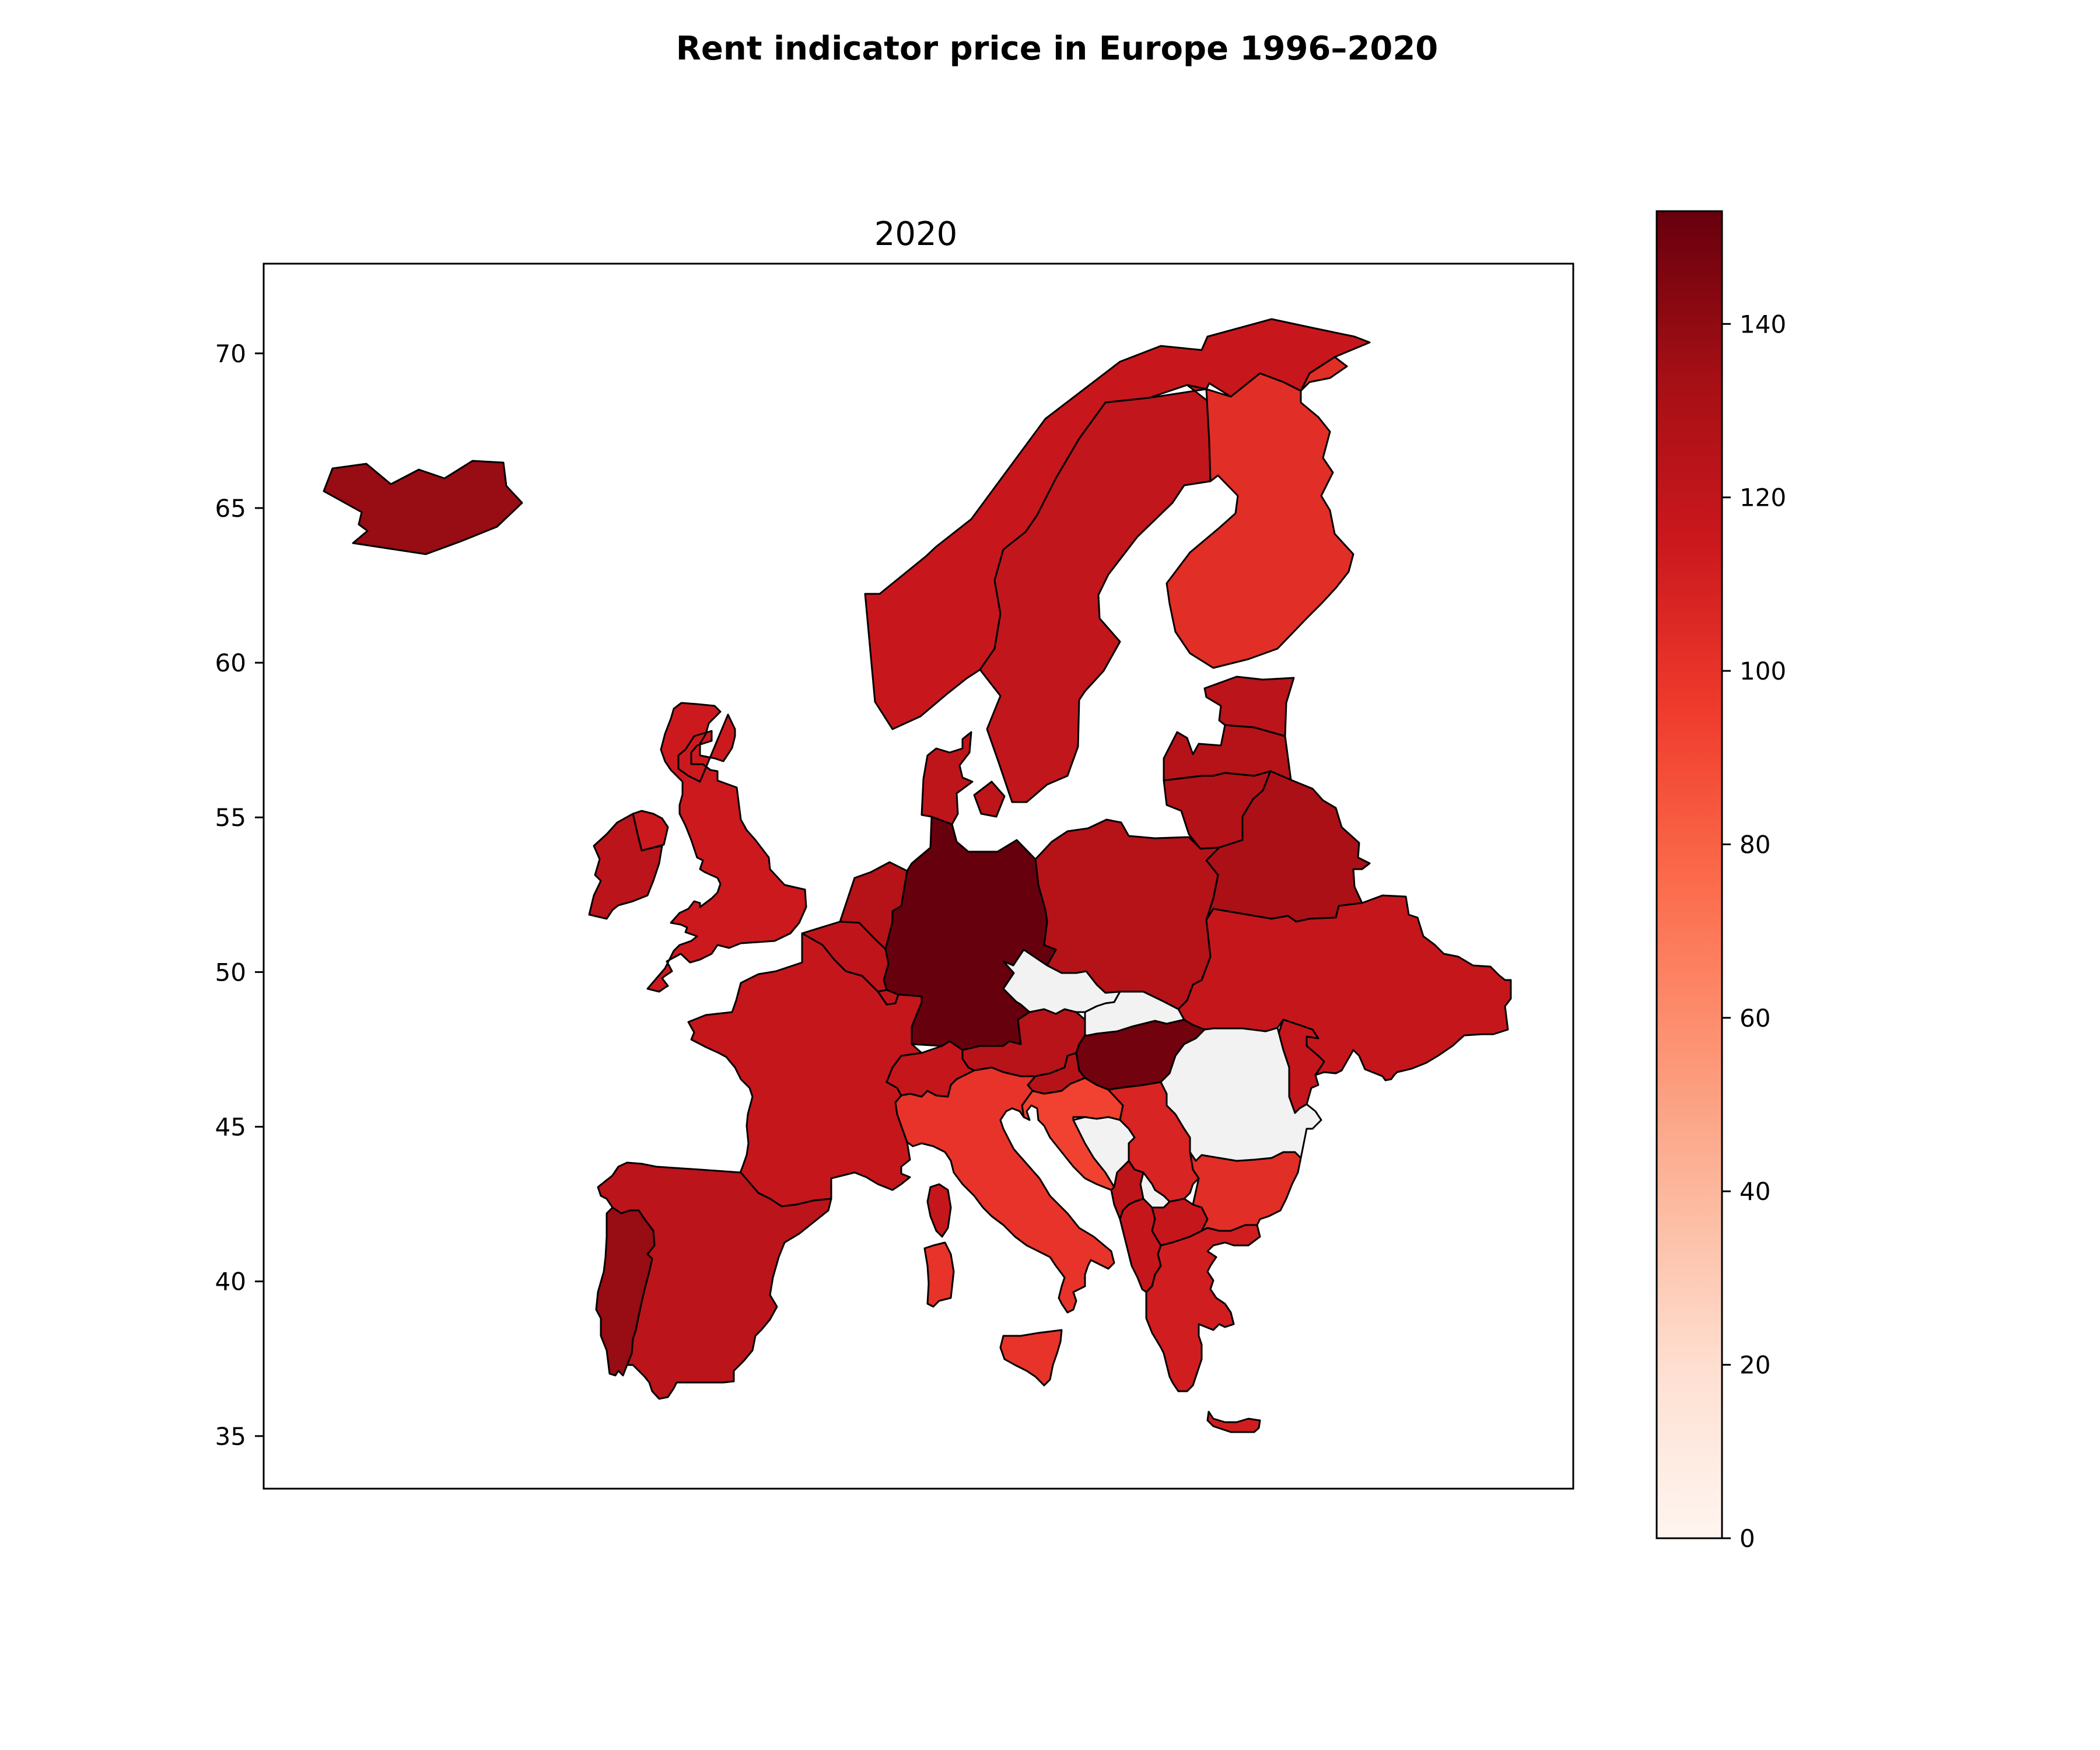 Image resolution: width=2100 pixels, height=1750 pixels. What do you see at coordinates (1754, 931) in the screenshot?
I see `colorbar-ticks: 0 20 40 60 80 100 120 140` at bounding box center [1754, 931].